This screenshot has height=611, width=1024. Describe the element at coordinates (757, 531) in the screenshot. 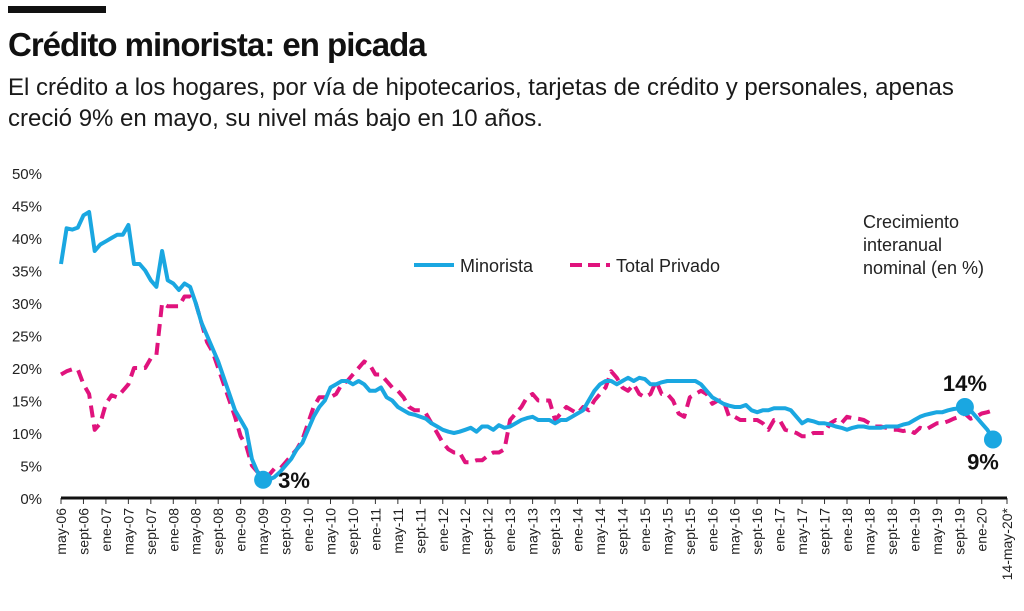

I see `x-tick-label: sept-16` at that location.